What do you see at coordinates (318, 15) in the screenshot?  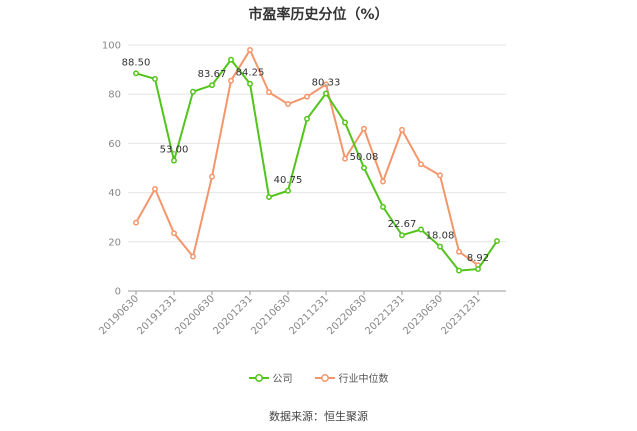 I see `chart-title: 市盈率历史分位（%）` at bounding box center [318, 15].